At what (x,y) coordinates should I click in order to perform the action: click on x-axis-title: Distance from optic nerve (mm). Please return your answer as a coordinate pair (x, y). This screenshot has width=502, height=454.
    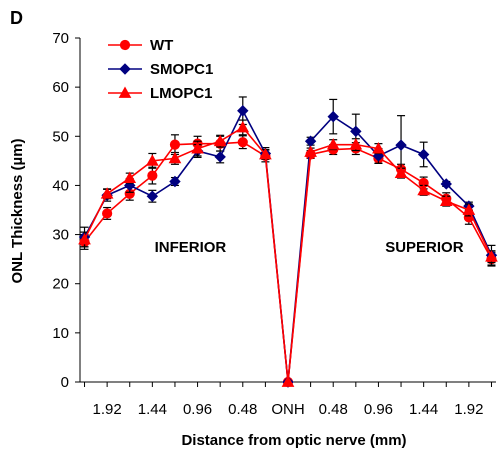
    Looking at the image, I should click on (293, 440).